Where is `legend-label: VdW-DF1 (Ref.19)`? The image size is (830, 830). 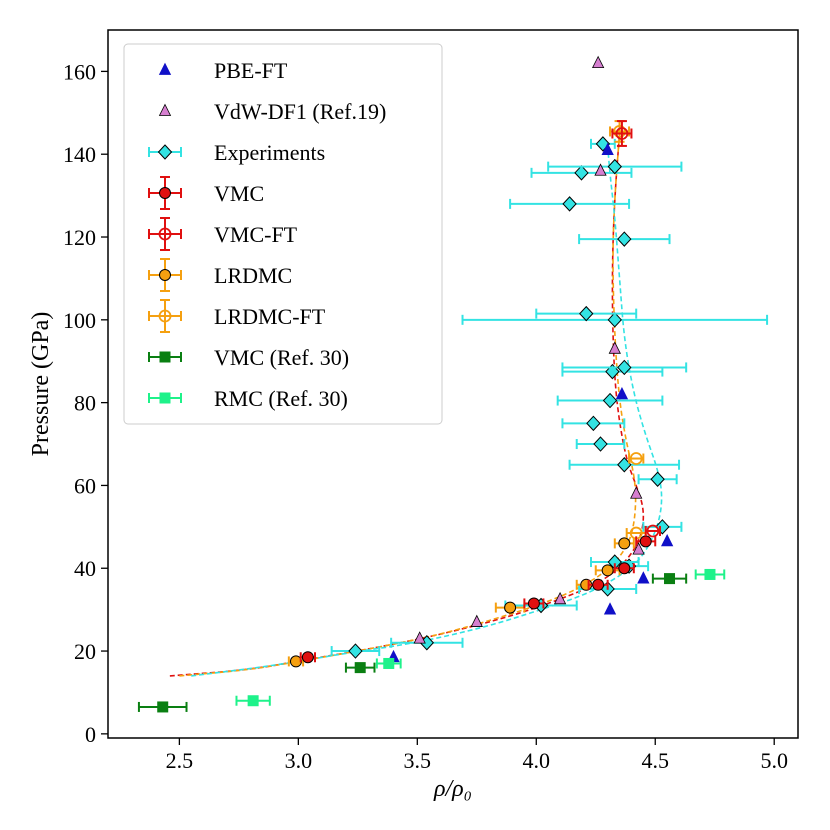
legend-label: VdW-DF1 (Ref.19) is located at coordinates (300, 111).